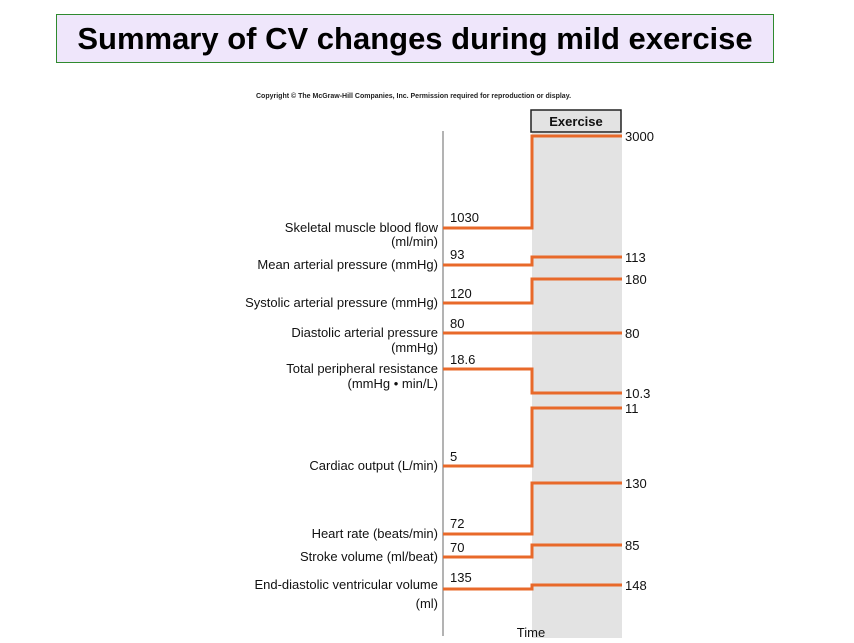 This screenshot has width=854, height=643. I want to click on row-label-1-0: Mean arterial pressure (mmHg), so click(347, 264).